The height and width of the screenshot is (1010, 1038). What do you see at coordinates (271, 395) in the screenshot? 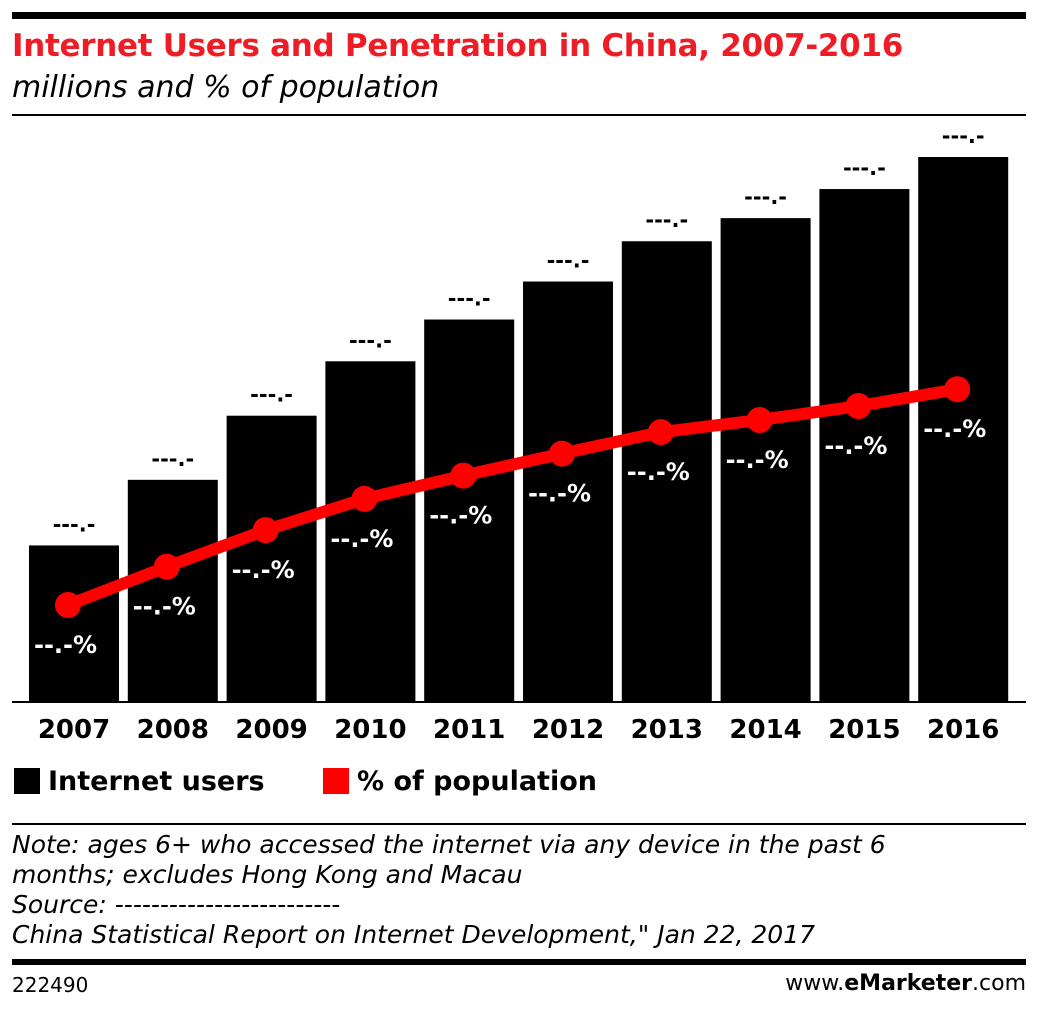
I see `bar-value-label-2009: ---.-` at bounding box center [271, 395].